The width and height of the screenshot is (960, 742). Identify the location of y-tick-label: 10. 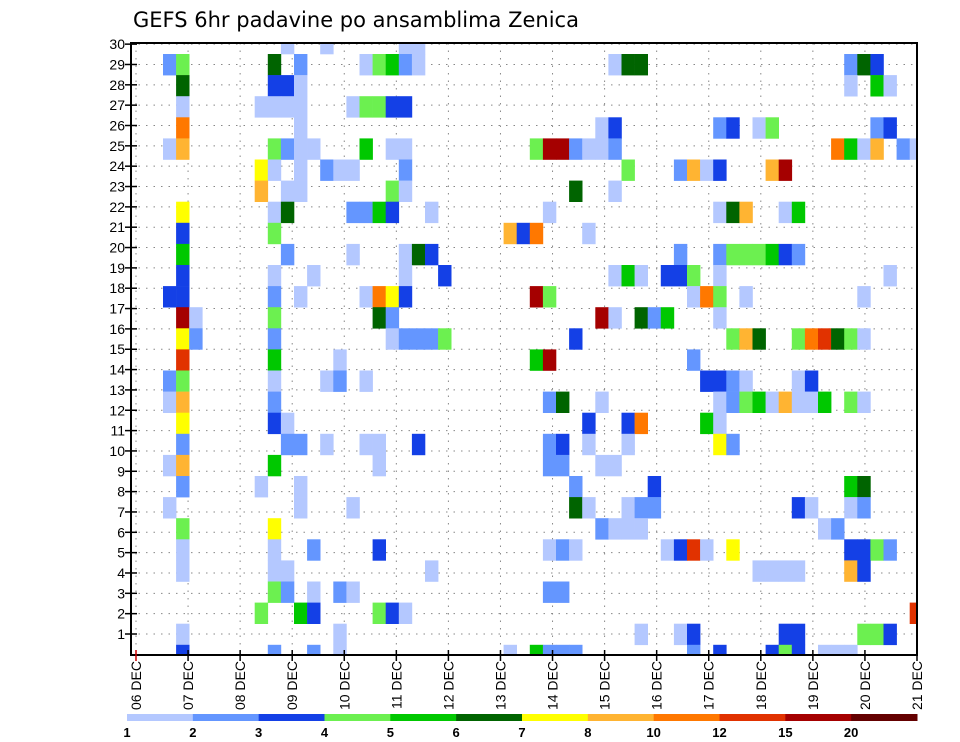
(117, 451).